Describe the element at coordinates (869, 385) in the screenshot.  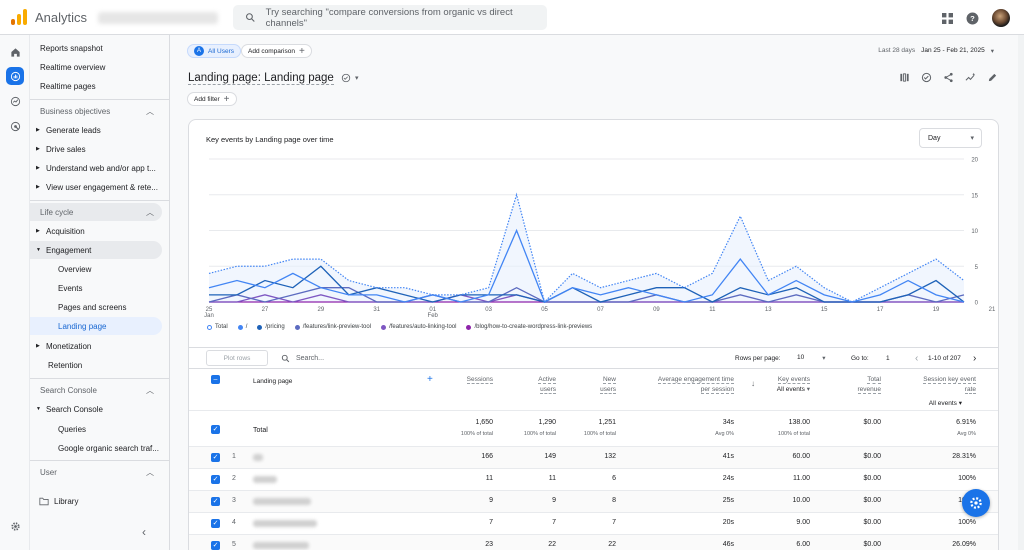
I see `col-total-revenue: Total revenue` at that location.